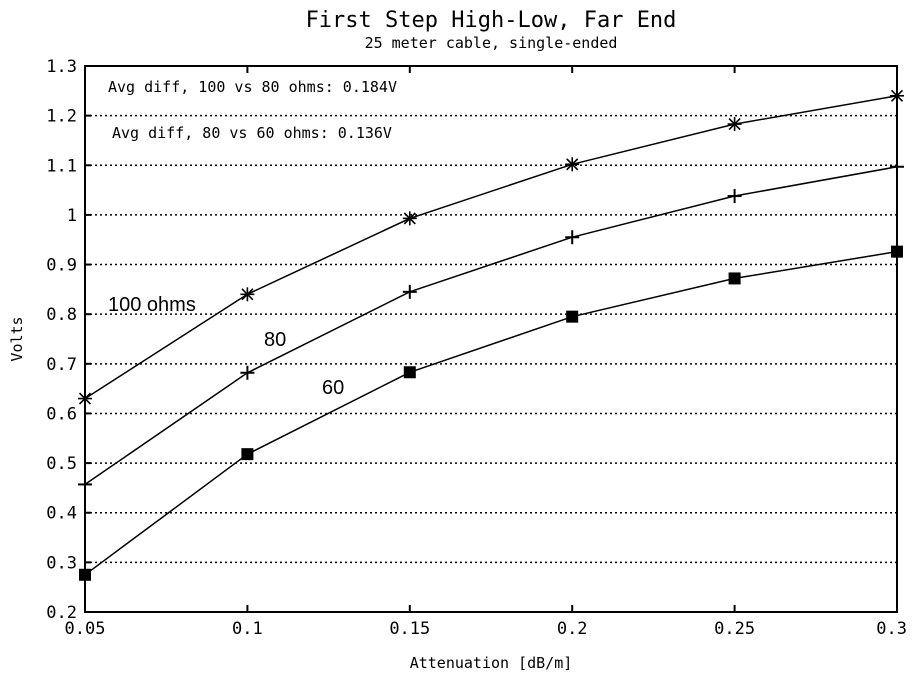 This screenshot has height=675, width=913. Describe the element at coordinates (152, 305) in the screenshot. I see `series-label-100-ohms: 100 ohms` at that location.